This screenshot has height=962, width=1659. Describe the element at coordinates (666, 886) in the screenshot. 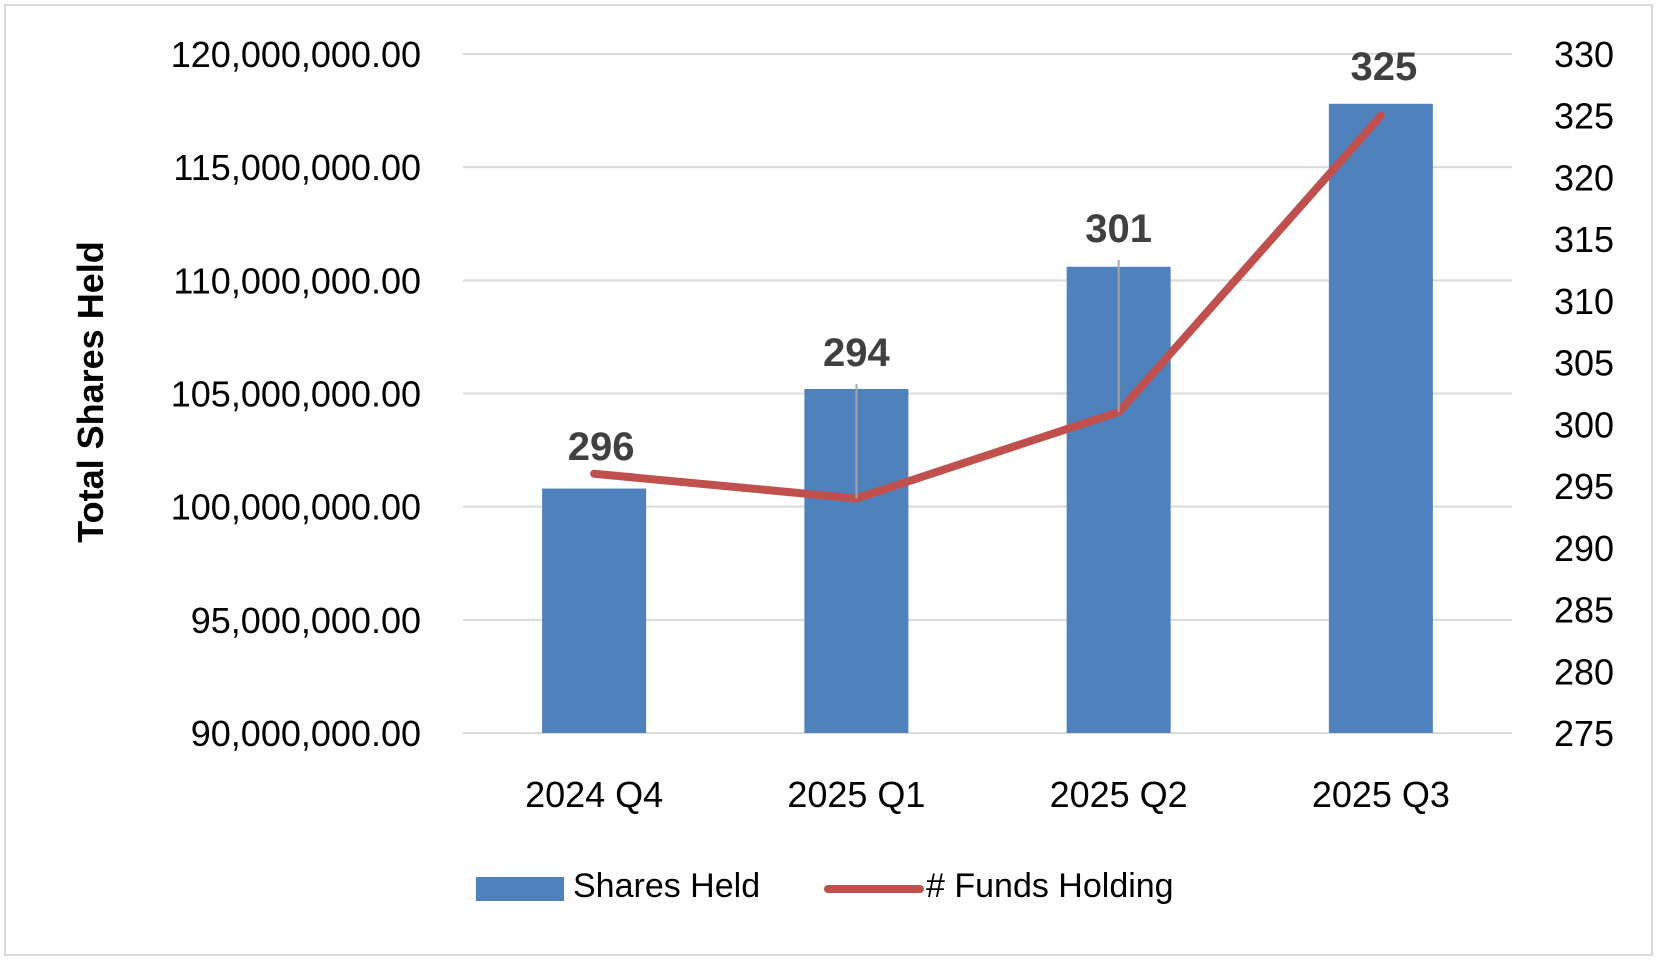

I see `legend-label-shares-held: Shares Held` at that location.